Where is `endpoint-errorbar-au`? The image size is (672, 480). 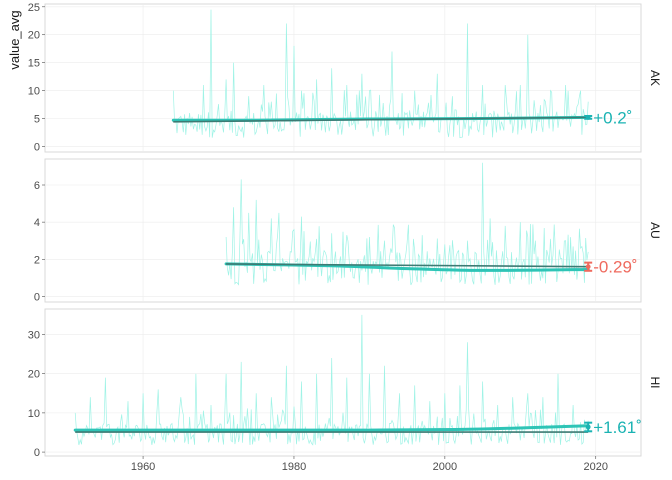
endpoint-errorbar-au is located at coordinates (588, 266).